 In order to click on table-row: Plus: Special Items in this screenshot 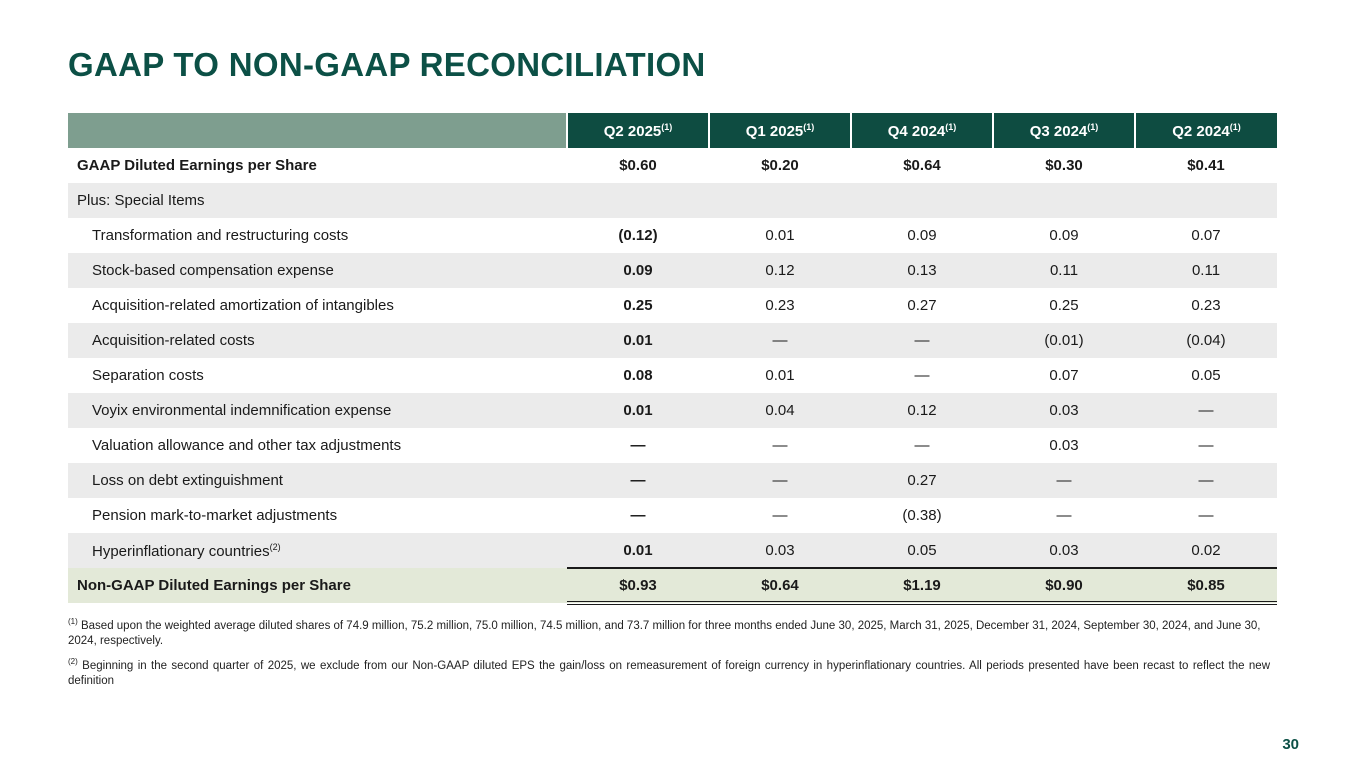, I will do `click(672, 200)`.